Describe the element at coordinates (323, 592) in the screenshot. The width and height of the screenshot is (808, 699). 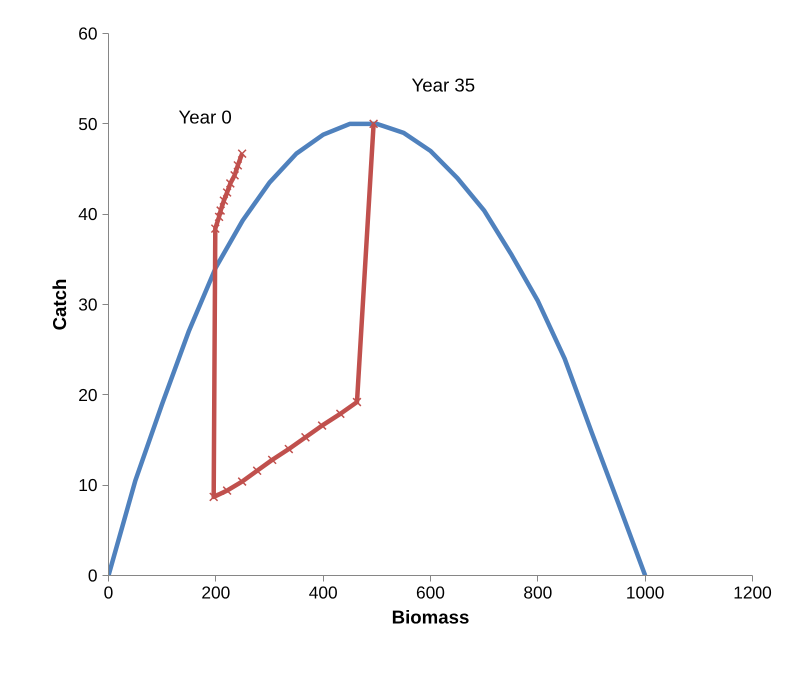
I see `x-tick-label: 400` at that location.